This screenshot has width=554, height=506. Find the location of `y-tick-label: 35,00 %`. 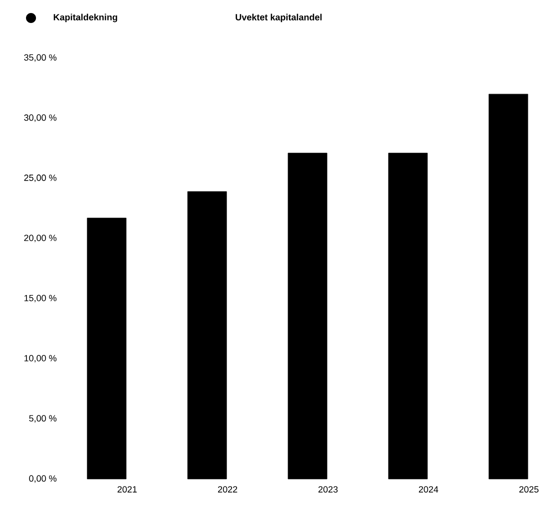

y-tick-label: 35,00 % is located at coordinates (40, 58).